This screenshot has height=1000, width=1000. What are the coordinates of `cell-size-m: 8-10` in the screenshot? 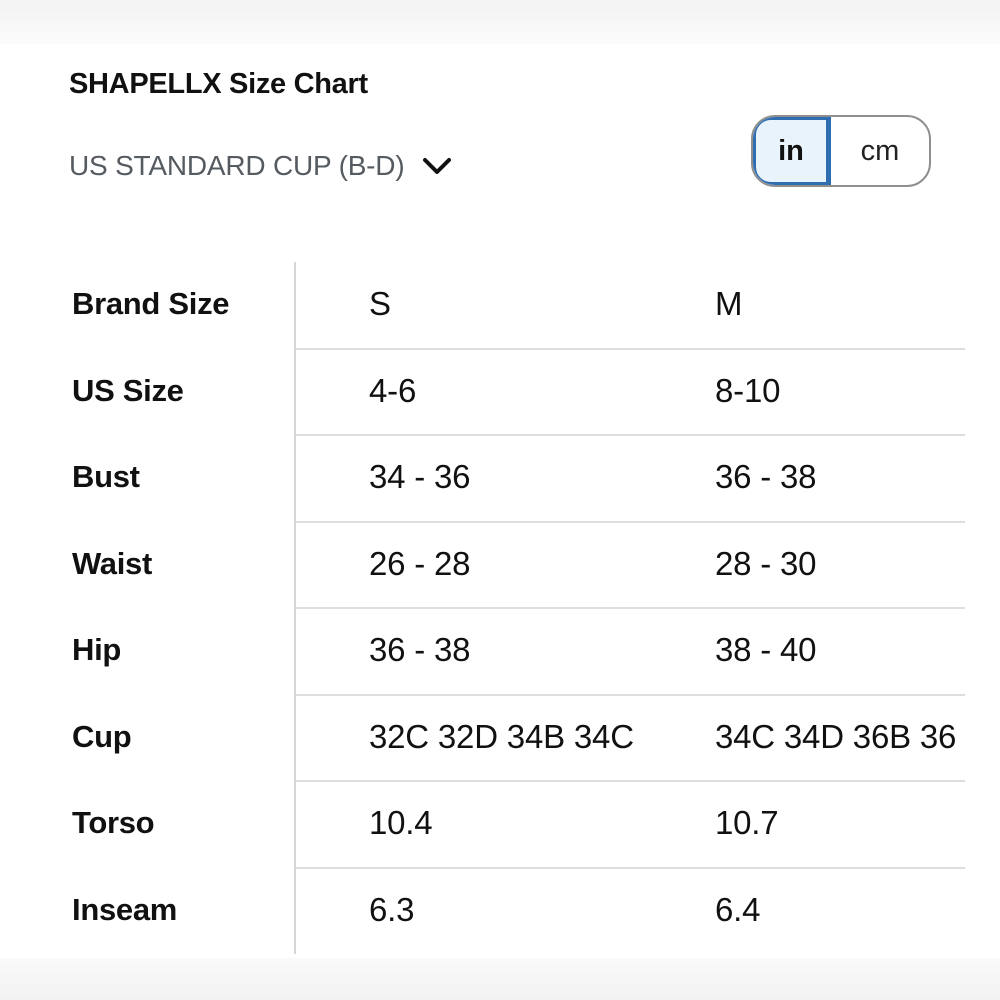 It's located at (748, 390).